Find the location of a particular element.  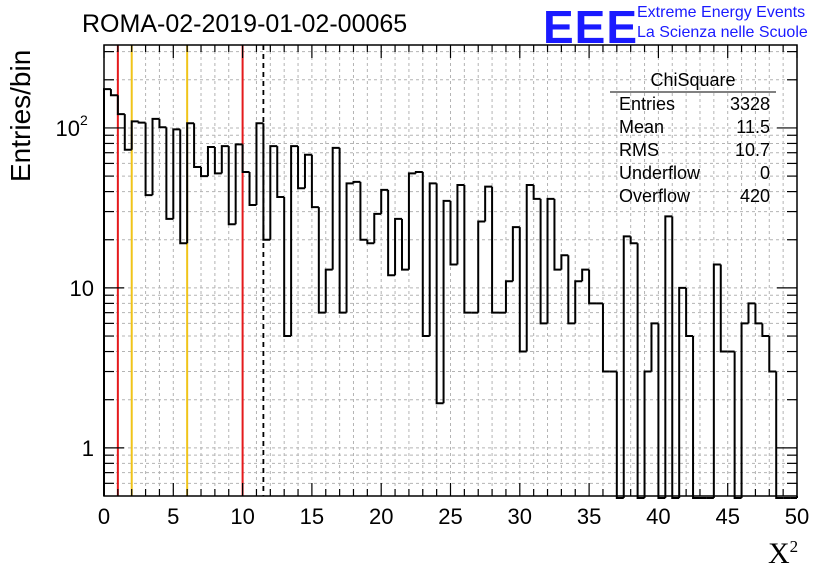

reference-lines is located at coordinates (190, 270).